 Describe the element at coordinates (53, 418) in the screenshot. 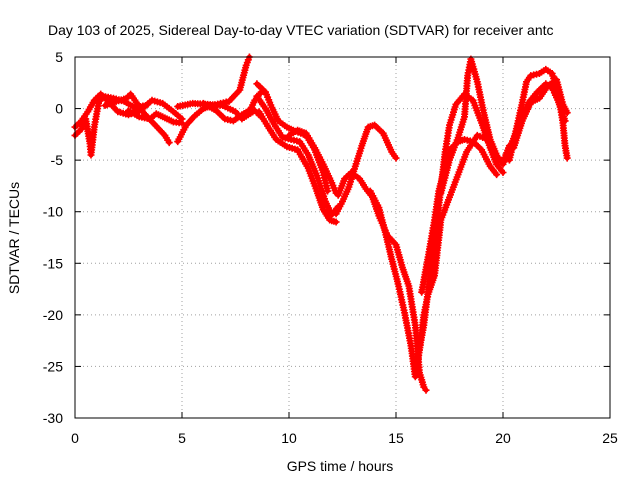

I see `y-tick-label: -30` at that location.